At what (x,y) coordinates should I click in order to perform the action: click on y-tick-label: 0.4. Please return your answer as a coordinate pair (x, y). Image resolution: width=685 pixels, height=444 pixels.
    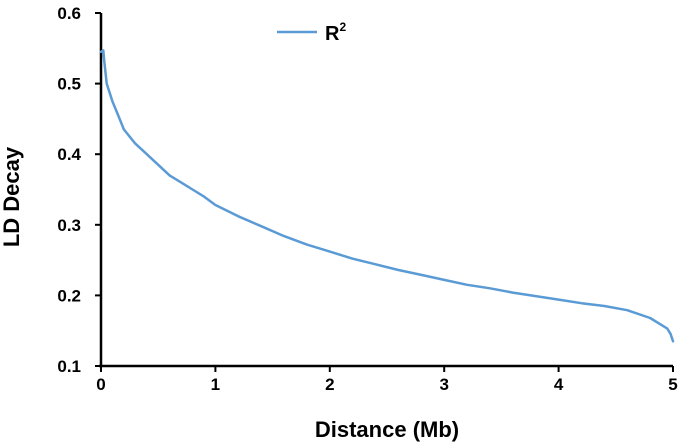
    Looking at the image, I should click on (69, 154).